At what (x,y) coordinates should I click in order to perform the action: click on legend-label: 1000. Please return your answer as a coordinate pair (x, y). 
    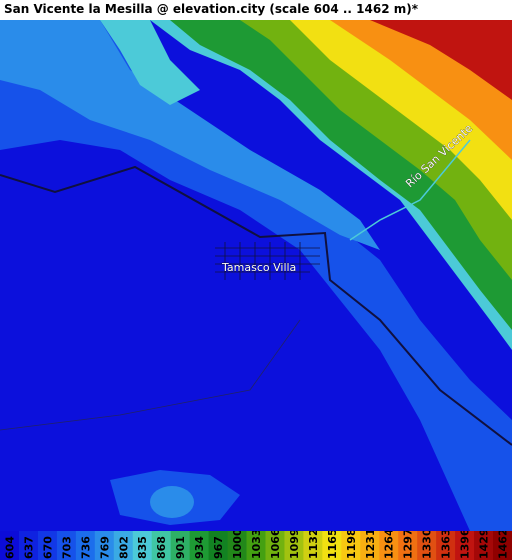
    Looking at the image, I should click on (237, 545).